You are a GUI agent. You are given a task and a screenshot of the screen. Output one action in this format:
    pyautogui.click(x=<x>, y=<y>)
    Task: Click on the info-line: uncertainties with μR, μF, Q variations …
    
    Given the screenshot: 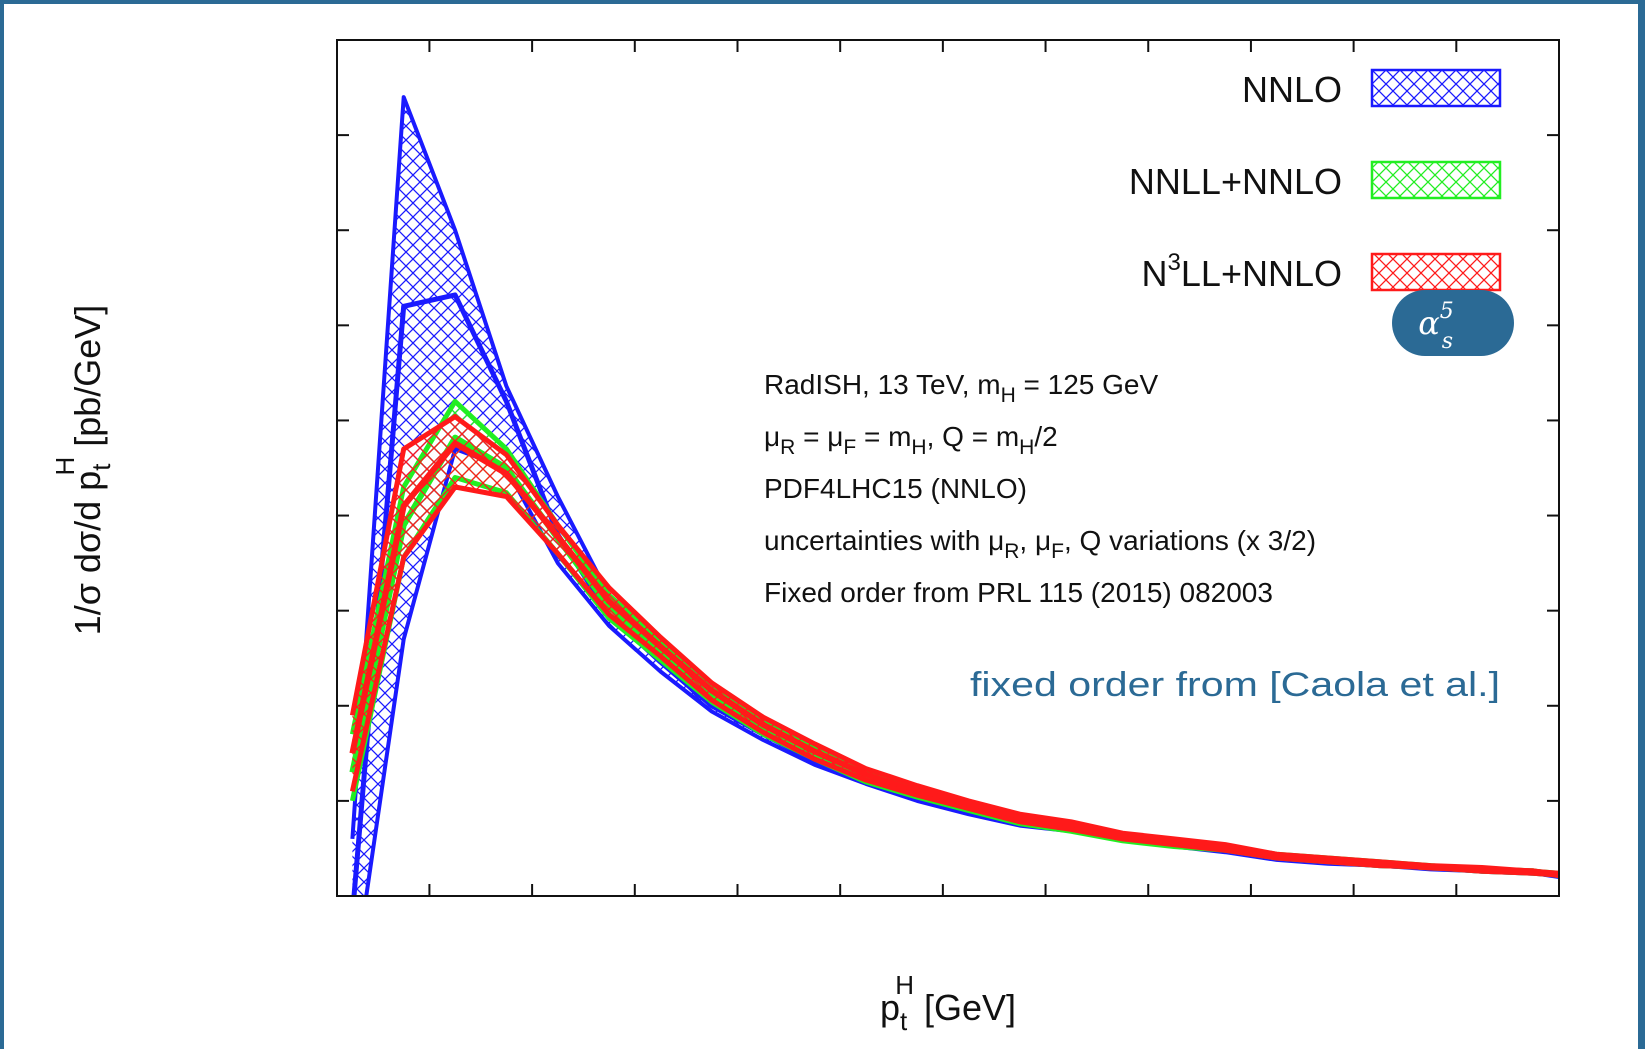 What is the action you would take?
    pyautogui.click(x=1040, y=544)
    